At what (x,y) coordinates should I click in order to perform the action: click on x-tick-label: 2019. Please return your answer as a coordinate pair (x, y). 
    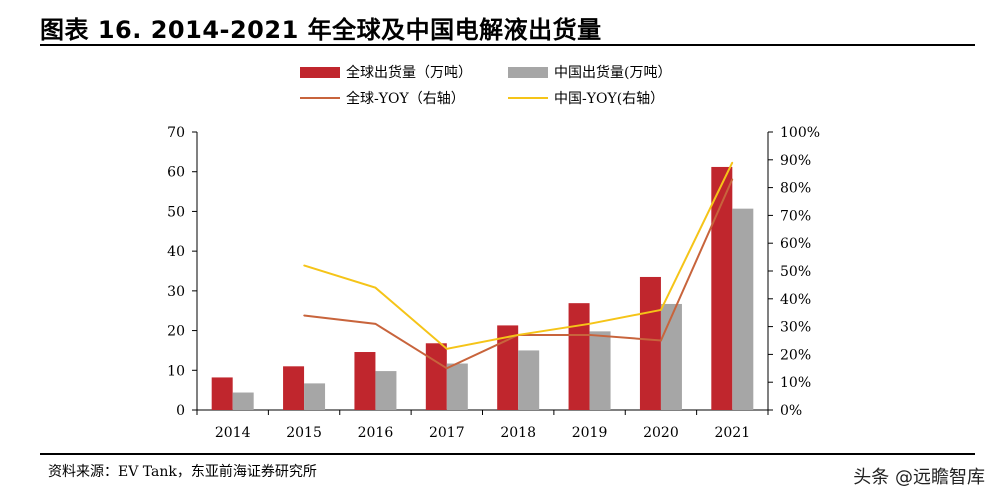
    Looking at the image, I should click on (590, 433).